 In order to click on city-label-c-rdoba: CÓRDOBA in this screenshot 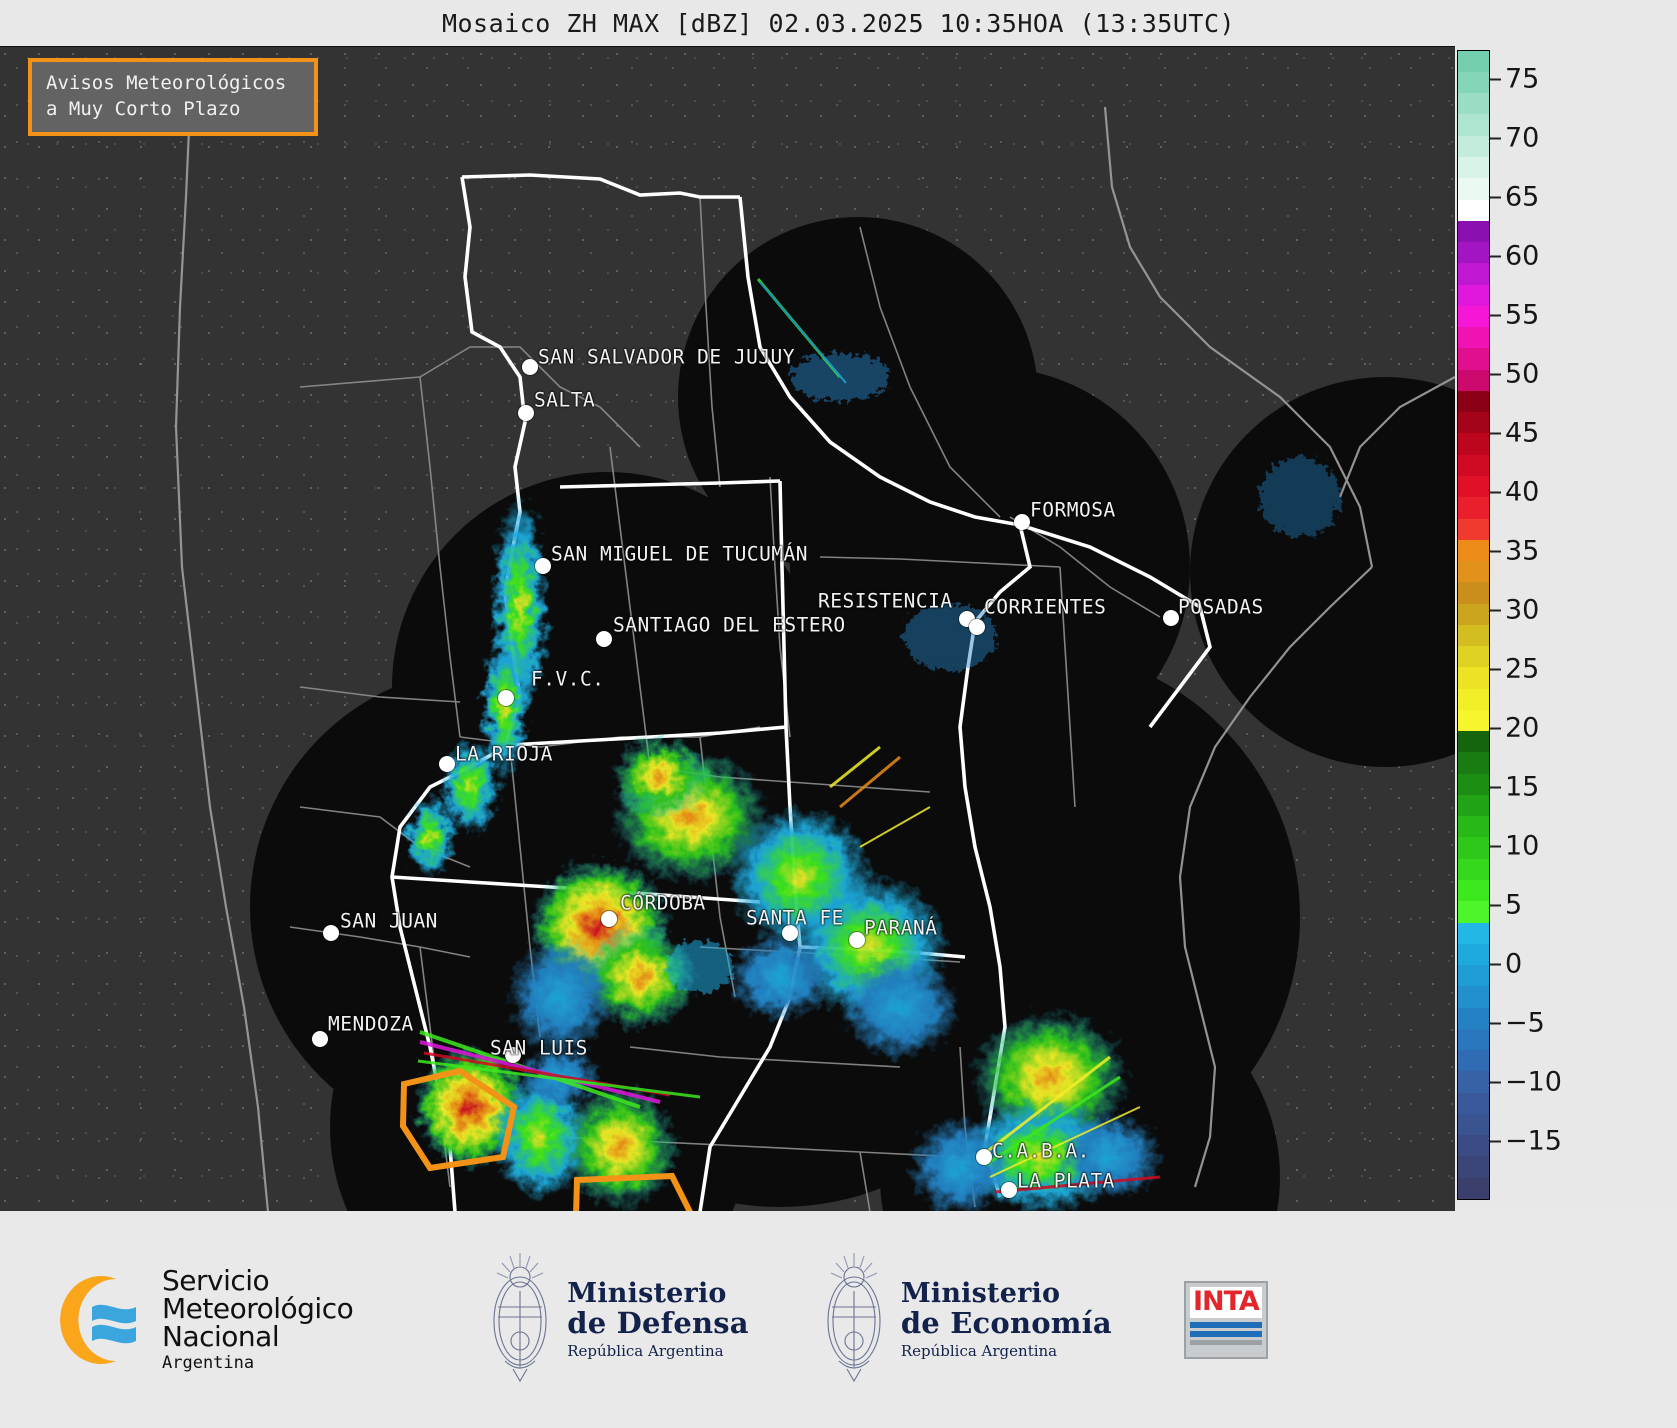, I will do `click(663, 903)`.